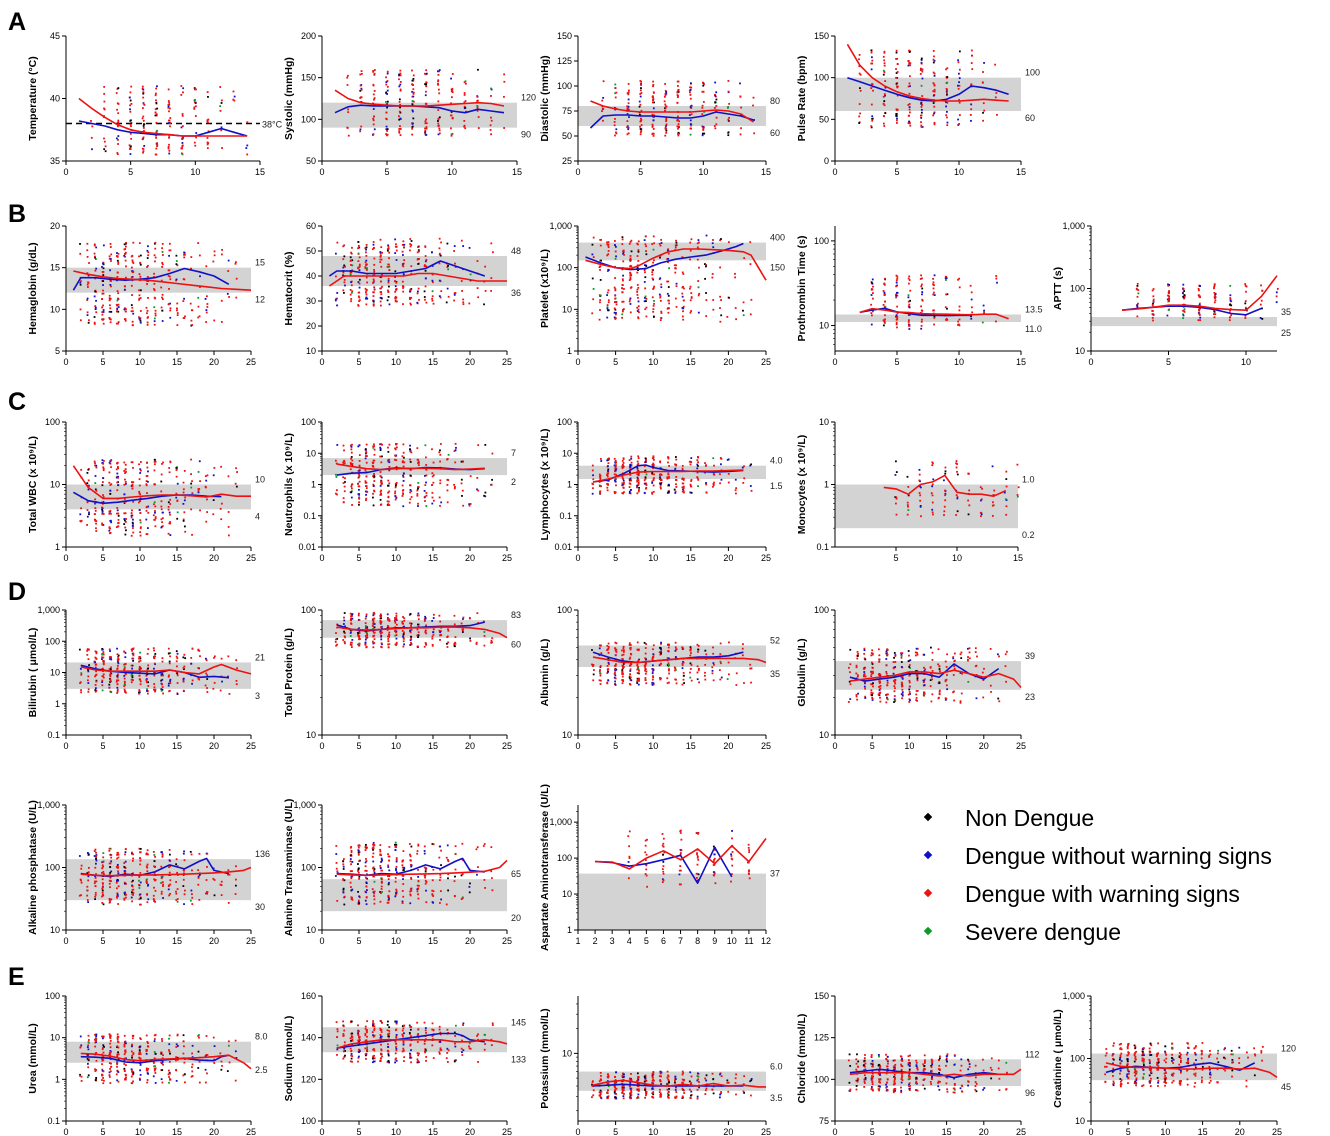  I want to click on y-tick-label: 100, so click(564, 268).